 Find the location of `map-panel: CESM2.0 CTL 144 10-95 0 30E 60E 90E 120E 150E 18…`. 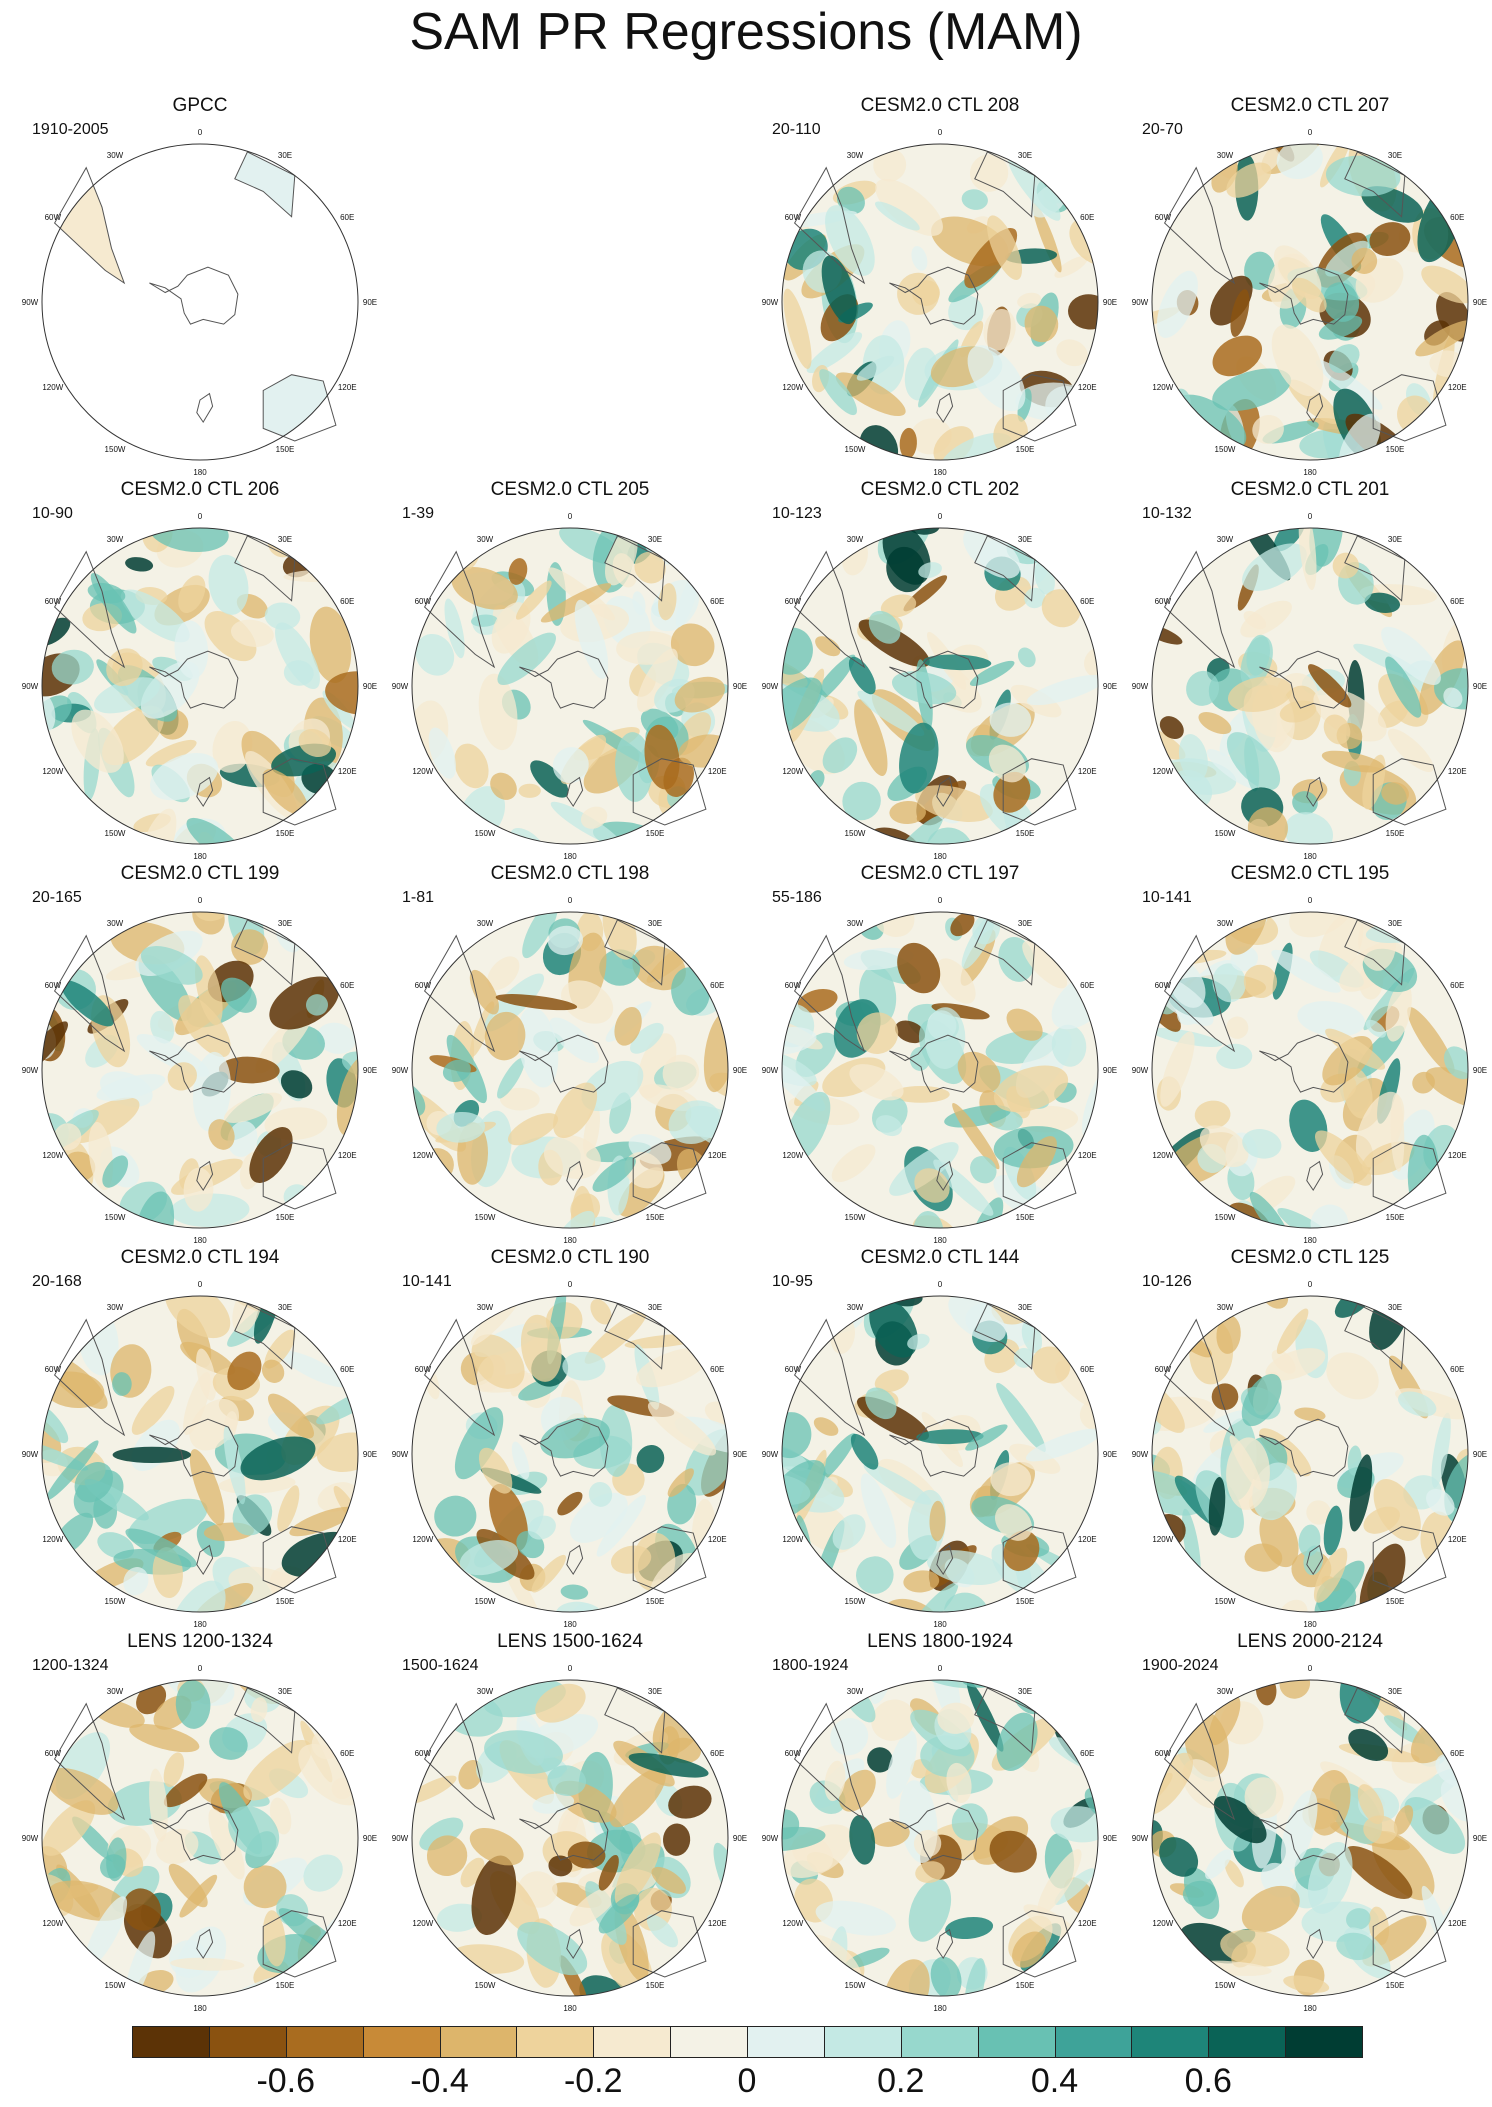

map-panel: CESM2.0 CTL 144 10-95 0 30E 60E 90E 120E 150E 18… is located at coordinates (940, 1437).